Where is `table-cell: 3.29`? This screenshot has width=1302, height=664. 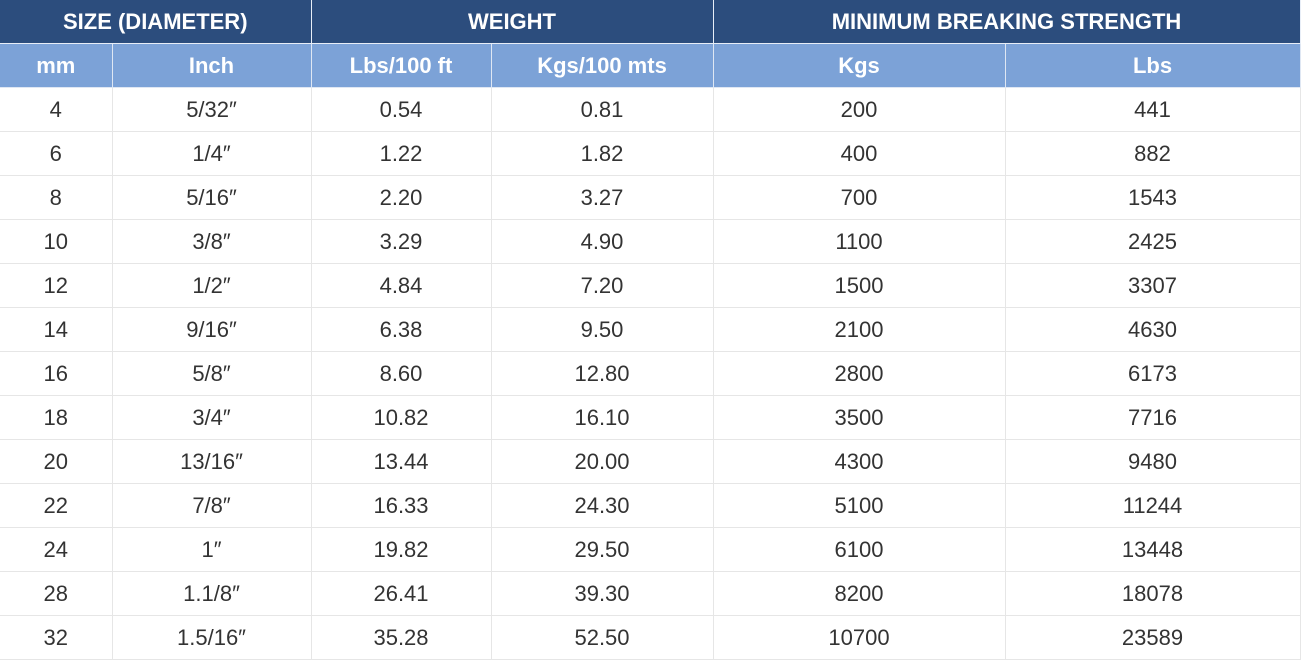
table-cell: 3.29 is located at coordinates (401, 241).